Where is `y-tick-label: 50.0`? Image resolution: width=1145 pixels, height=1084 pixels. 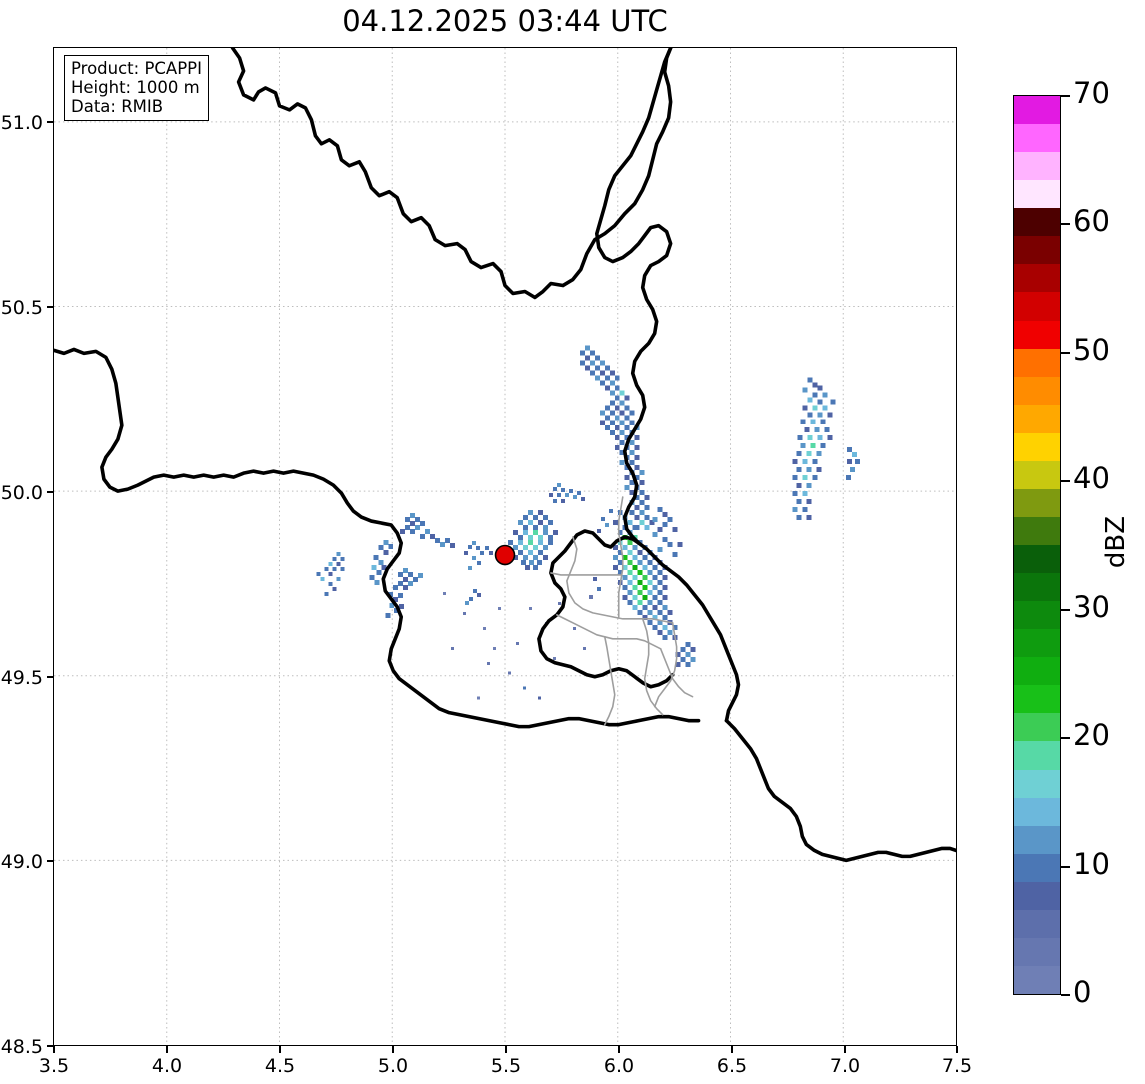
y-tick-label: 50.0 is located at coordinates (21, 493).